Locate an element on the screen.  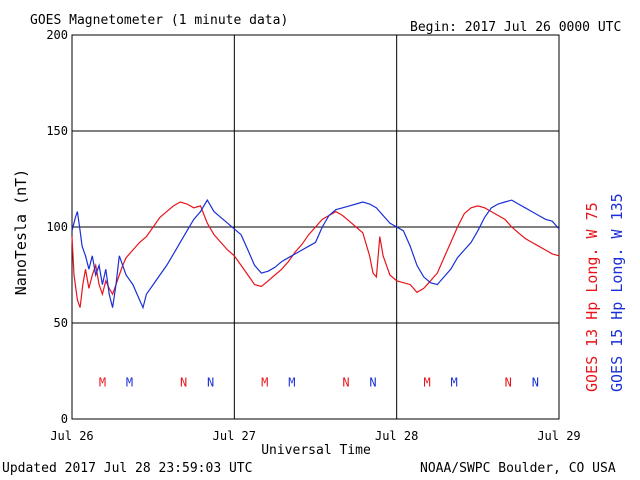
marker-n-3: N is located at coordinates (210, 382).